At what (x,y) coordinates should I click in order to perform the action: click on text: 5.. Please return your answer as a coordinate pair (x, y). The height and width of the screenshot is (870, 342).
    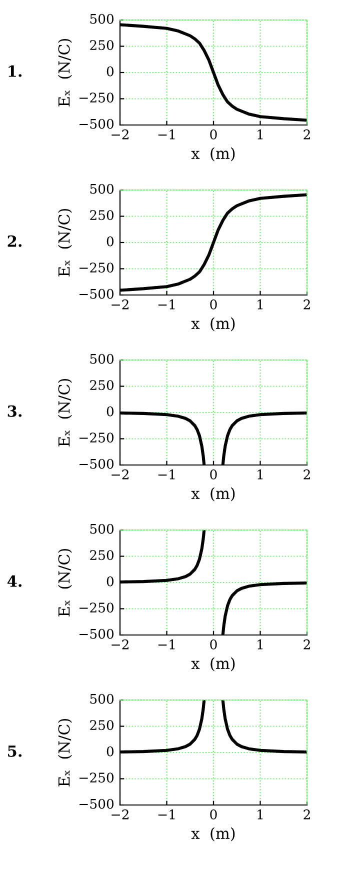
    Looking at the image, I should click on (15, 751).